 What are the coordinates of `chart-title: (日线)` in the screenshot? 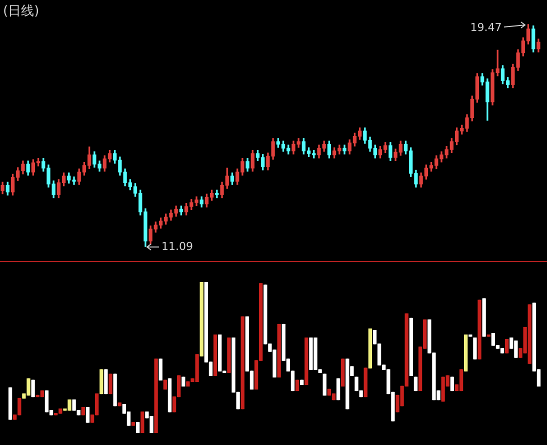 It's located at (21, 11).